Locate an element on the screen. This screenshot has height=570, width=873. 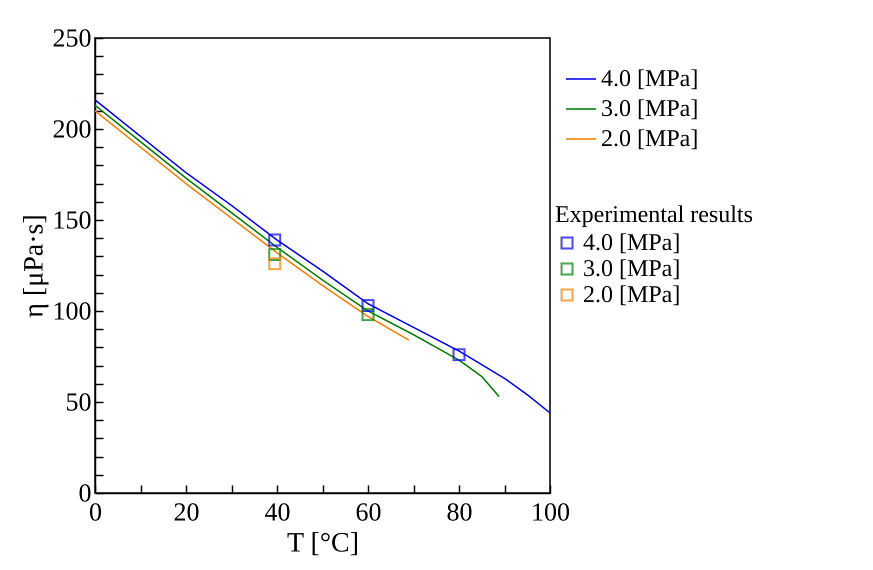
x-tick-label: 20 is located at coordinates (187, 512).